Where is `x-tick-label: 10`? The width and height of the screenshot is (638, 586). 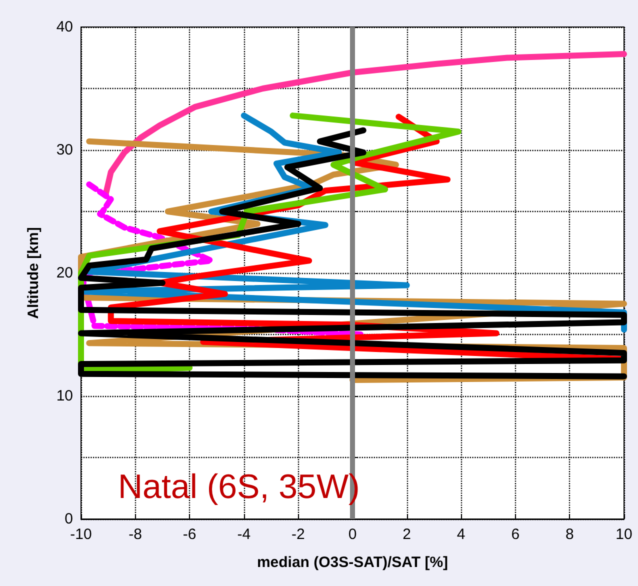
x-tick-label: 10 is located at coordinates (624, 534).